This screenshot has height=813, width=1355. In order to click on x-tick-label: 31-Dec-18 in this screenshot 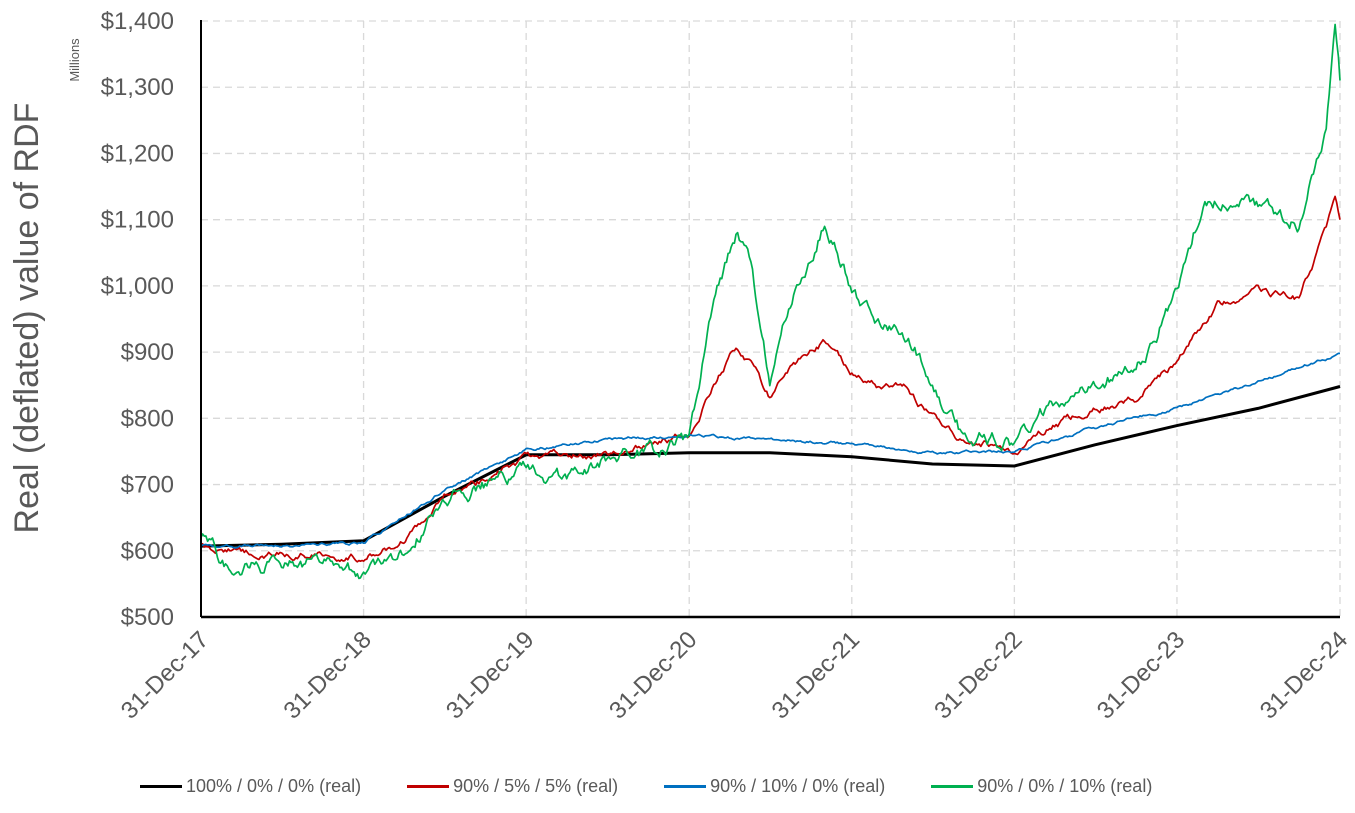, I will do `click(327, 675)`.